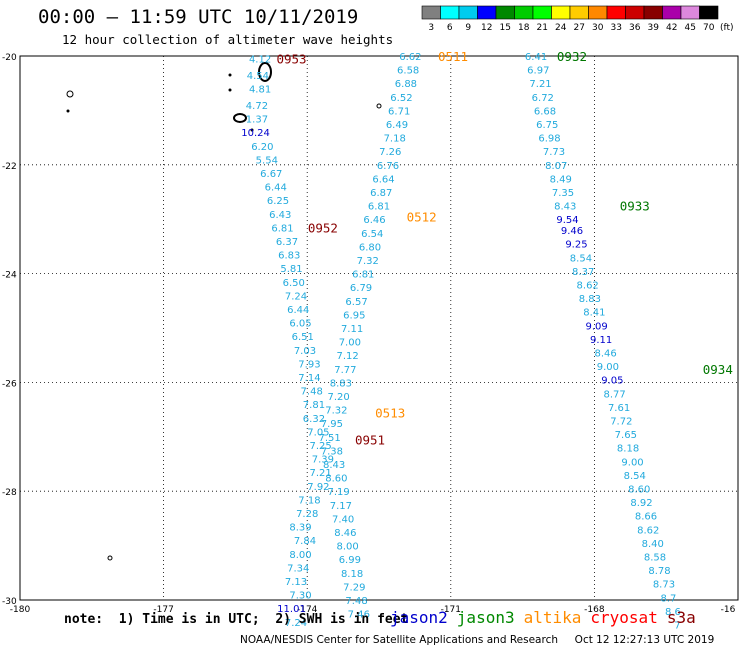 Image resolution: width=740 pixels, height=650 pixels. What do you see at coordinates (635, 476) in the screenshot?
I see `wave-height-value: 8.54` at bounding box center [635, 476].